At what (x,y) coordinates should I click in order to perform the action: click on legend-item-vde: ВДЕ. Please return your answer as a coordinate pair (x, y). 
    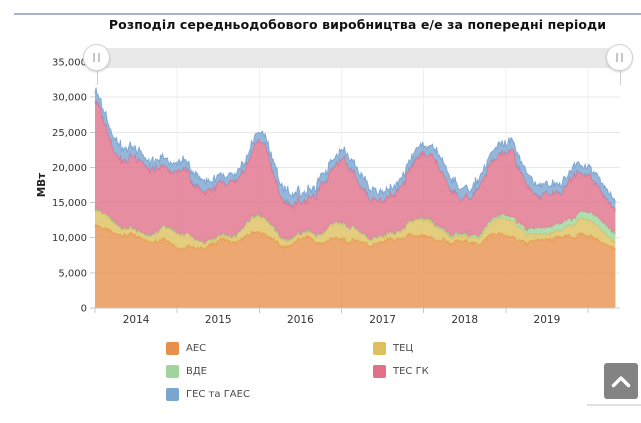
    Looking at the image, I should click on (269, 371).